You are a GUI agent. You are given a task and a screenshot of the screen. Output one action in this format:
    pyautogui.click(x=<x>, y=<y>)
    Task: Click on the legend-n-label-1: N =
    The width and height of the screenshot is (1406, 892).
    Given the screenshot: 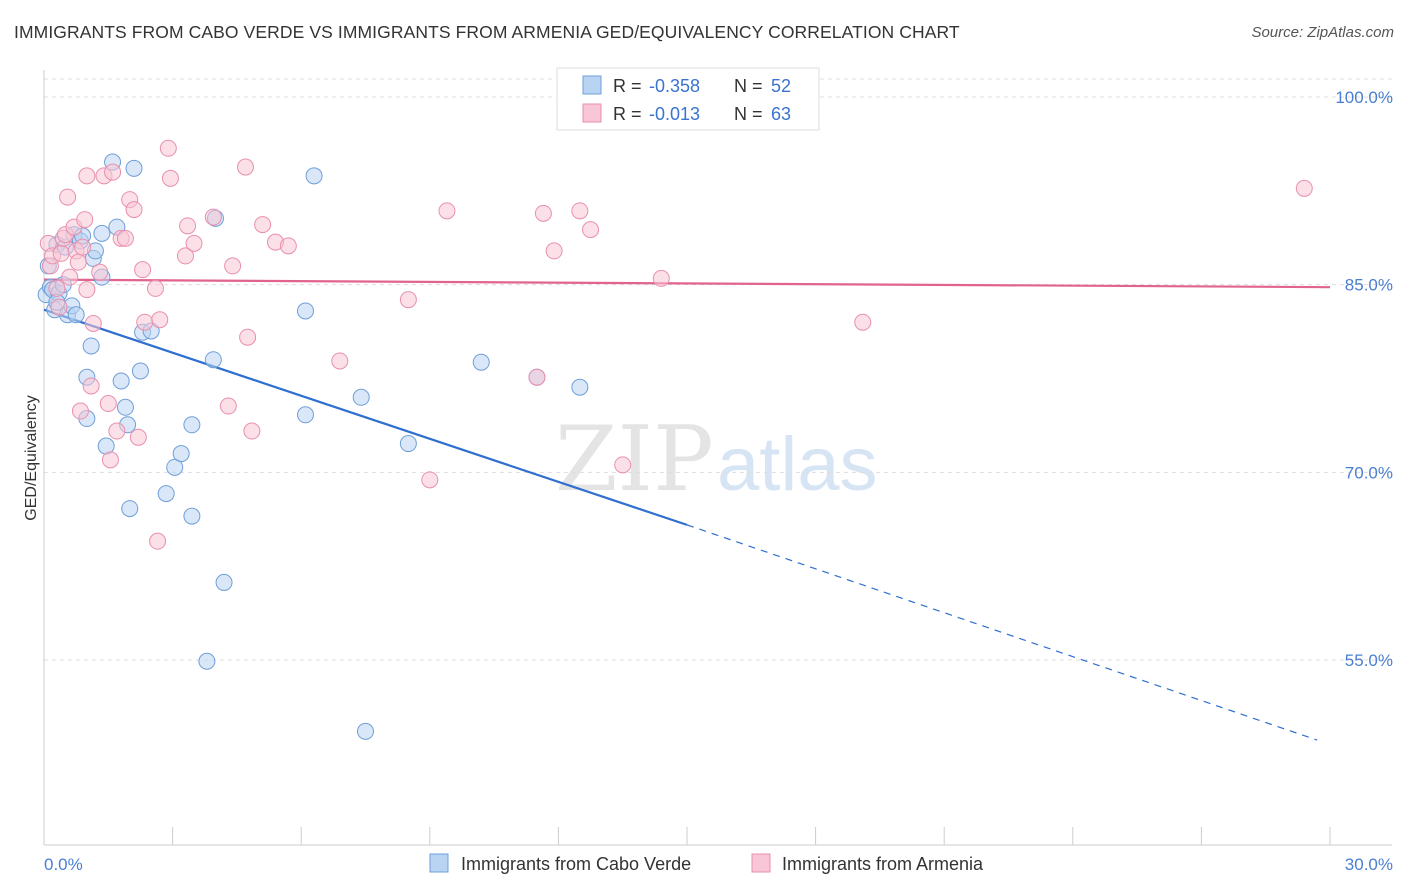 What is the action you would take?
    pyautogui.click(x=751, y=86)
    